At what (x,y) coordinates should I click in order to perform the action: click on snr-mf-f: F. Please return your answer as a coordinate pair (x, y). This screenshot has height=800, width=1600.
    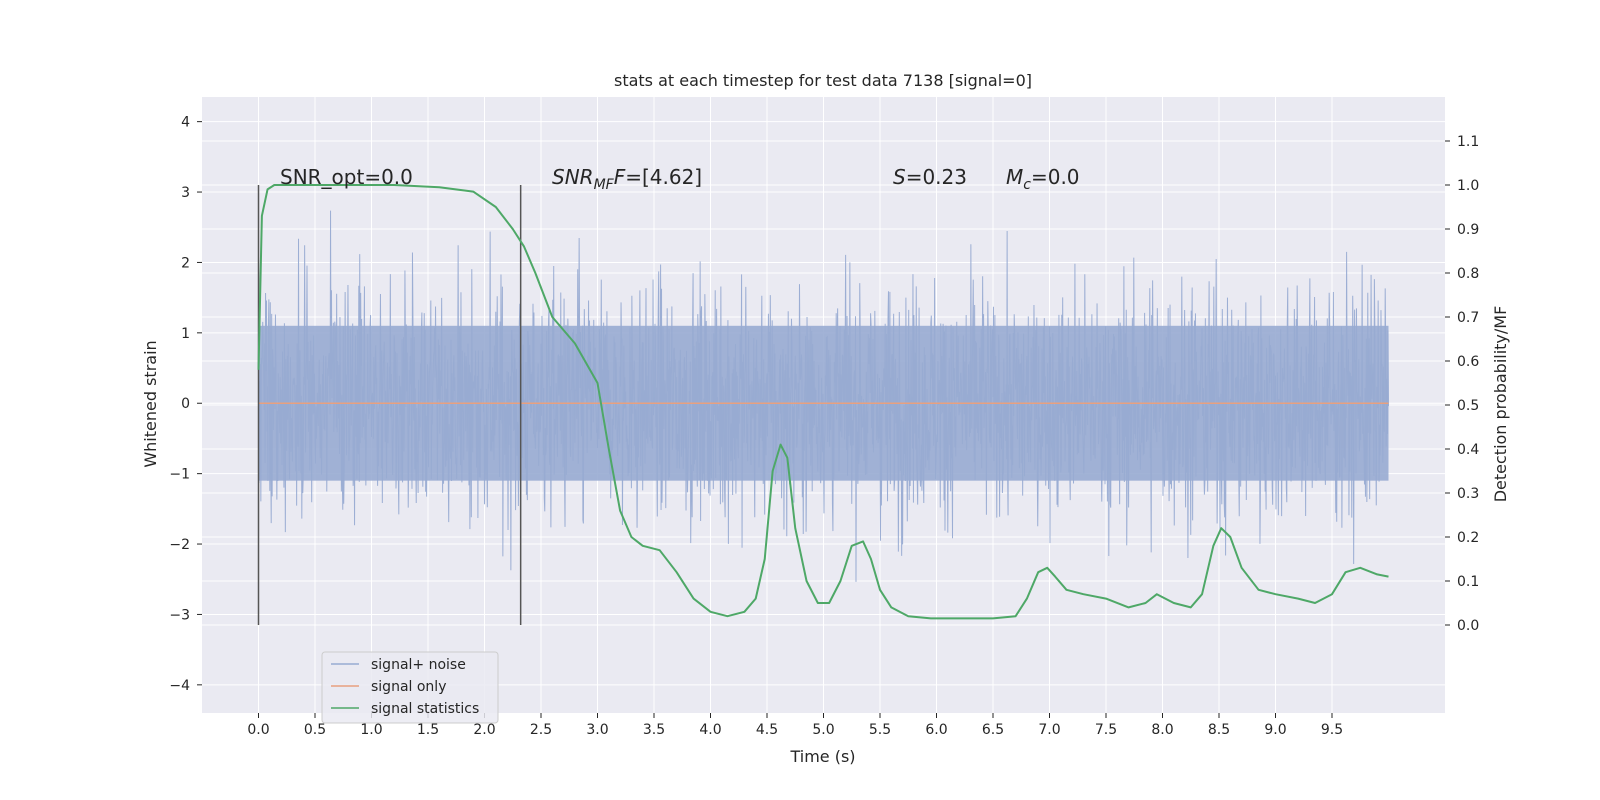
    Looking at the image, I should click on (620, 177).